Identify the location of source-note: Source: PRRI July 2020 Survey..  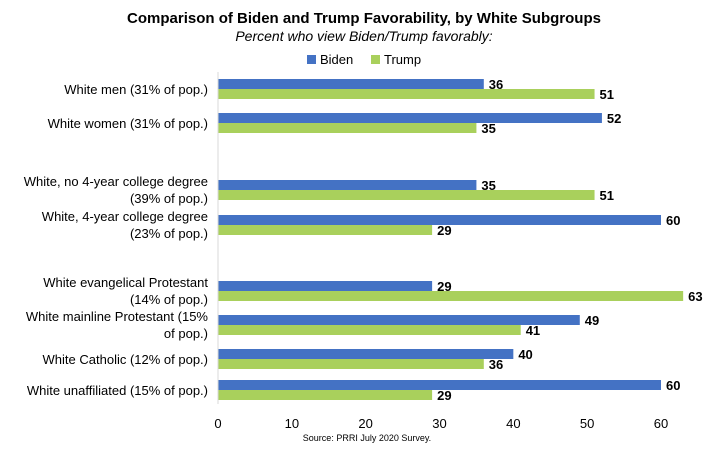
(367, 438).